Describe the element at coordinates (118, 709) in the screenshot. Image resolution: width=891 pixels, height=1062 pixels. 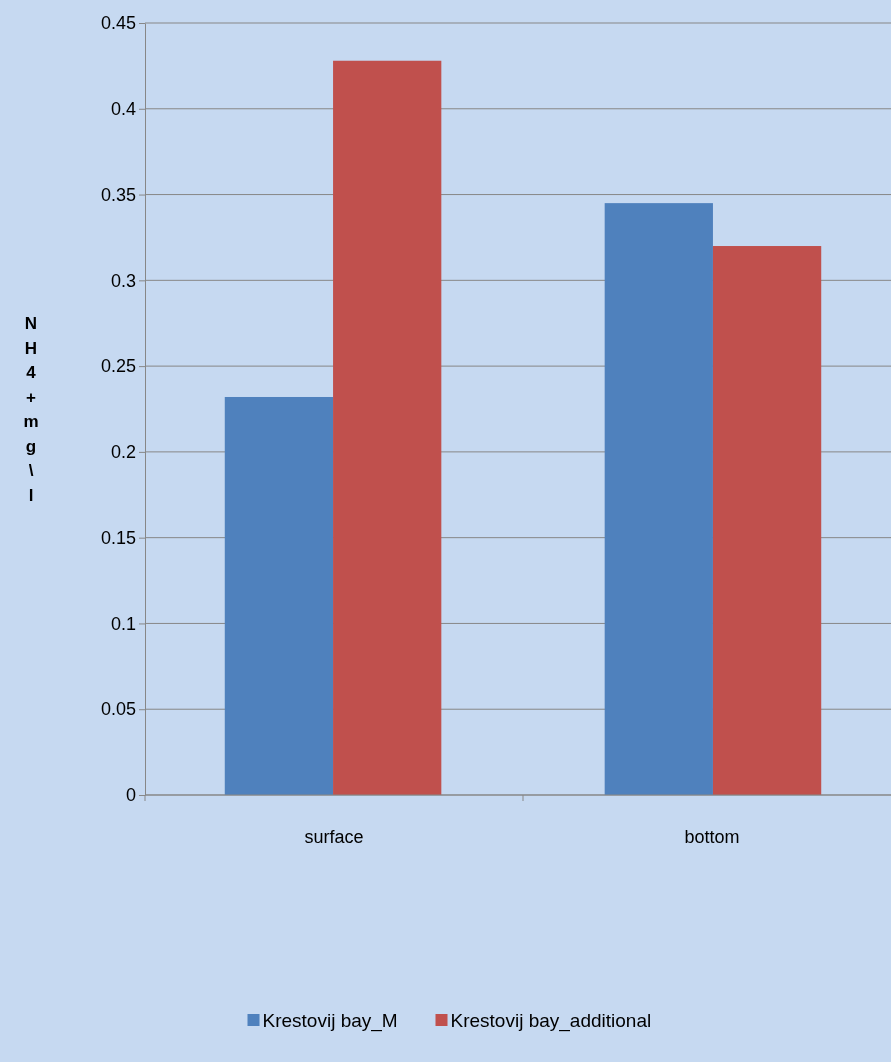
I see `y-tick-label: 0.05` at that location.